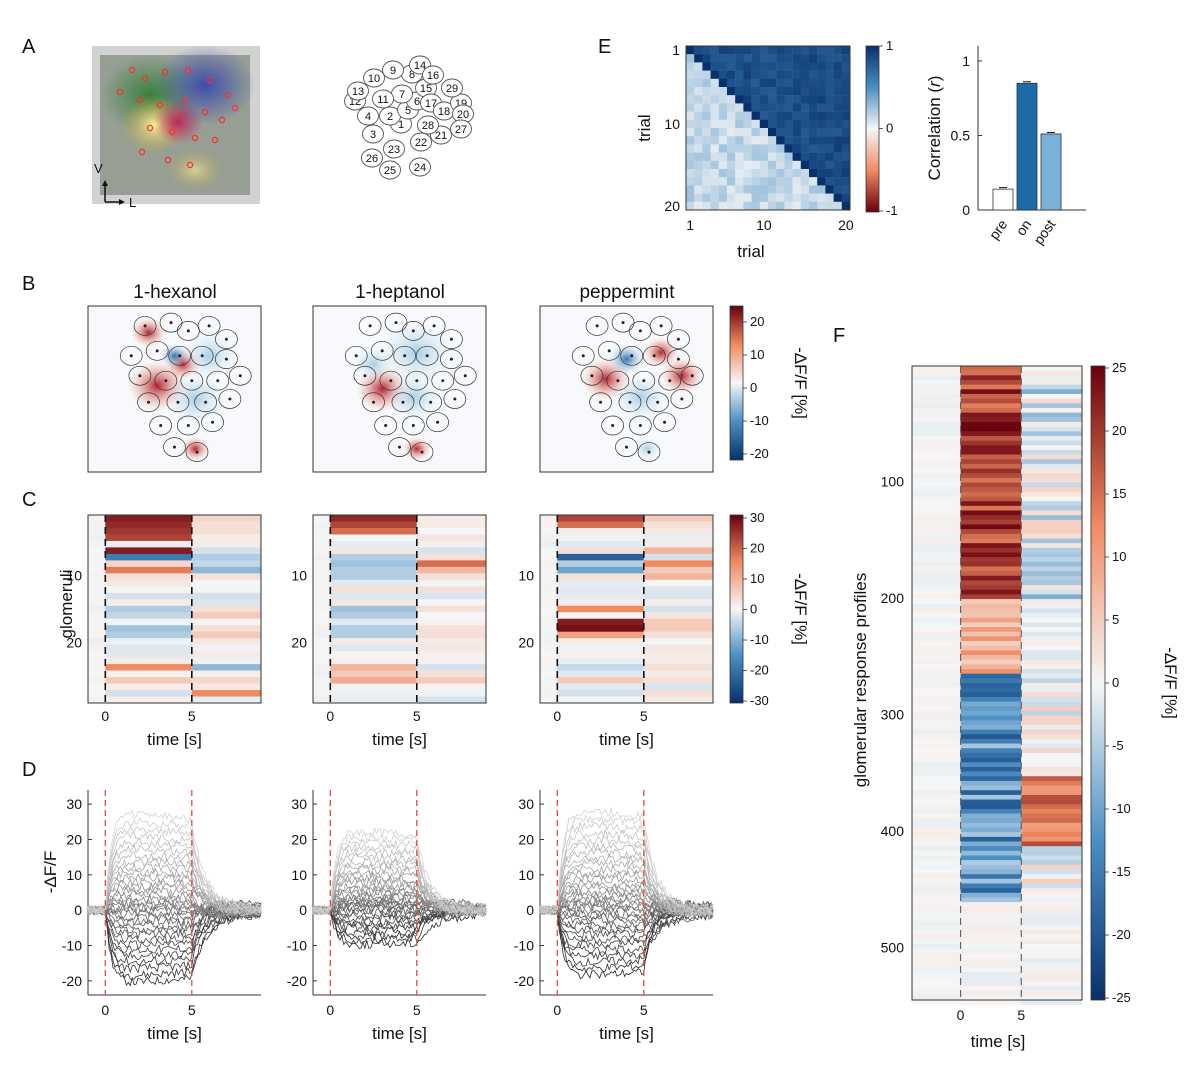 The image size is (1200, 1090). Describe the element at coordinates (390, 171) in the screenshot. I see `glomerulus-id: 25` at that location.